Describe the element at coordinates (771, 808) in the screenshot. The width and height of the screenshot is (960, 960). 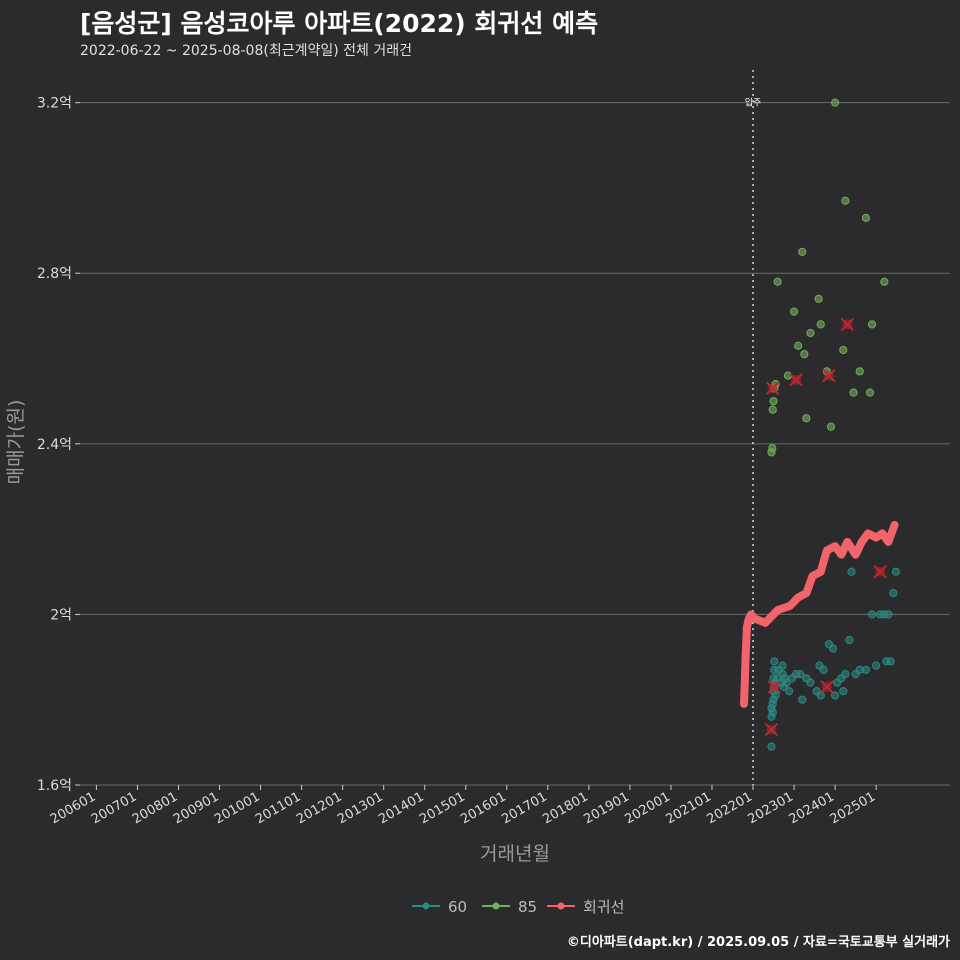
I see `x-tick-label: 202301` at that location.